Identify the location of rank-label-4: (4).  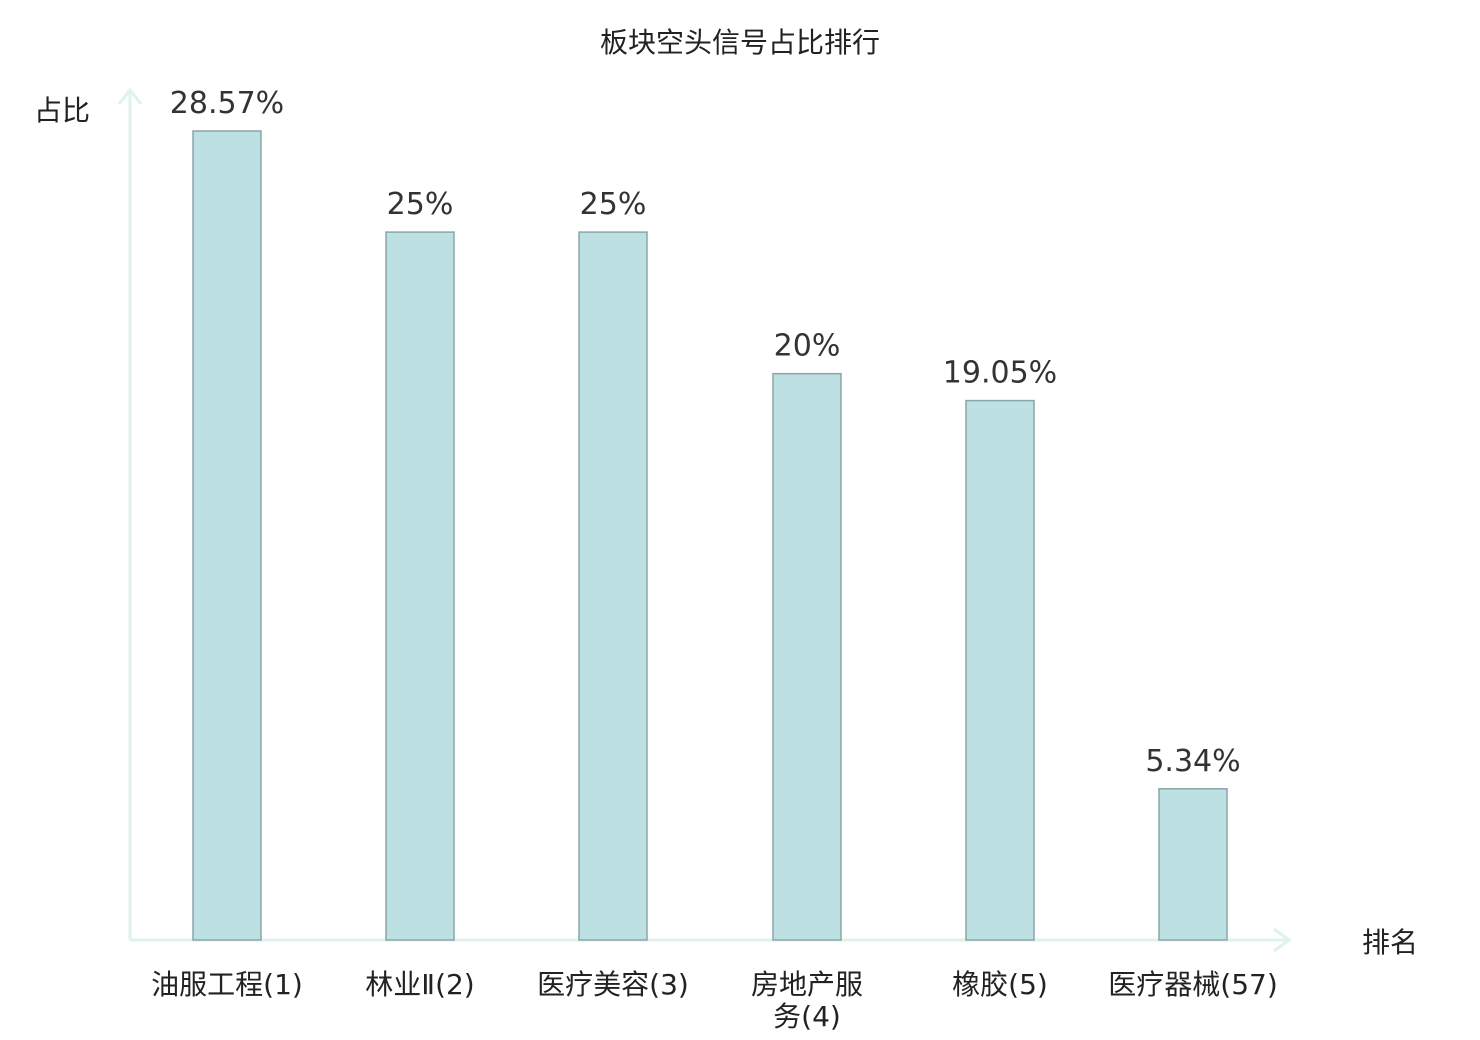
(821, 1016).